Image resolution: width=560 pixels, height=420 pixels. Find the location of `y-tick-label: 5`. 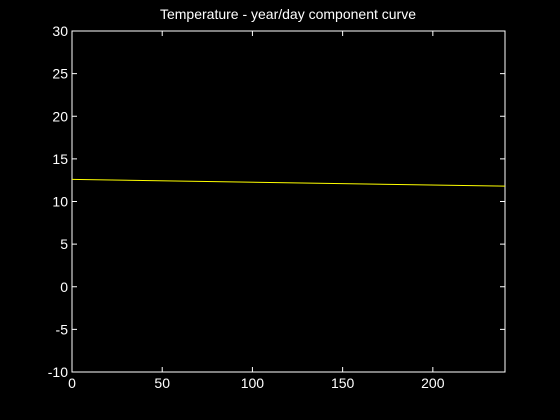

y-tick-label: 5 is located at coordinates (64, 244).